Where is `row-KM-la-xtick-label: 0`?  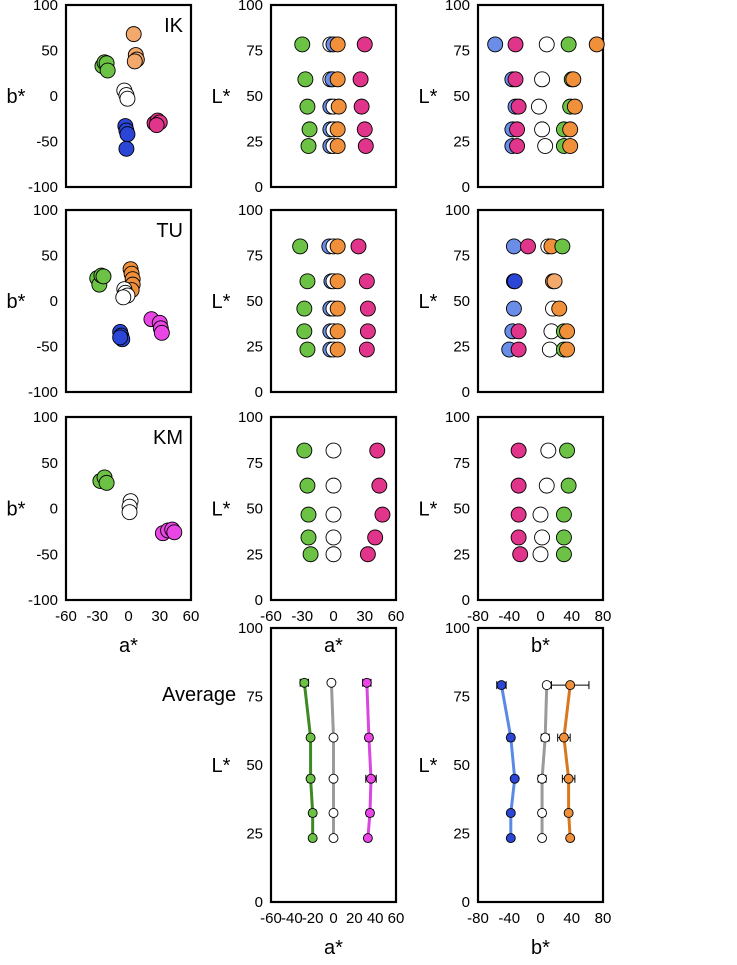
row-KM-la-xtick-label: 0 is located at coordinates (333, 616).